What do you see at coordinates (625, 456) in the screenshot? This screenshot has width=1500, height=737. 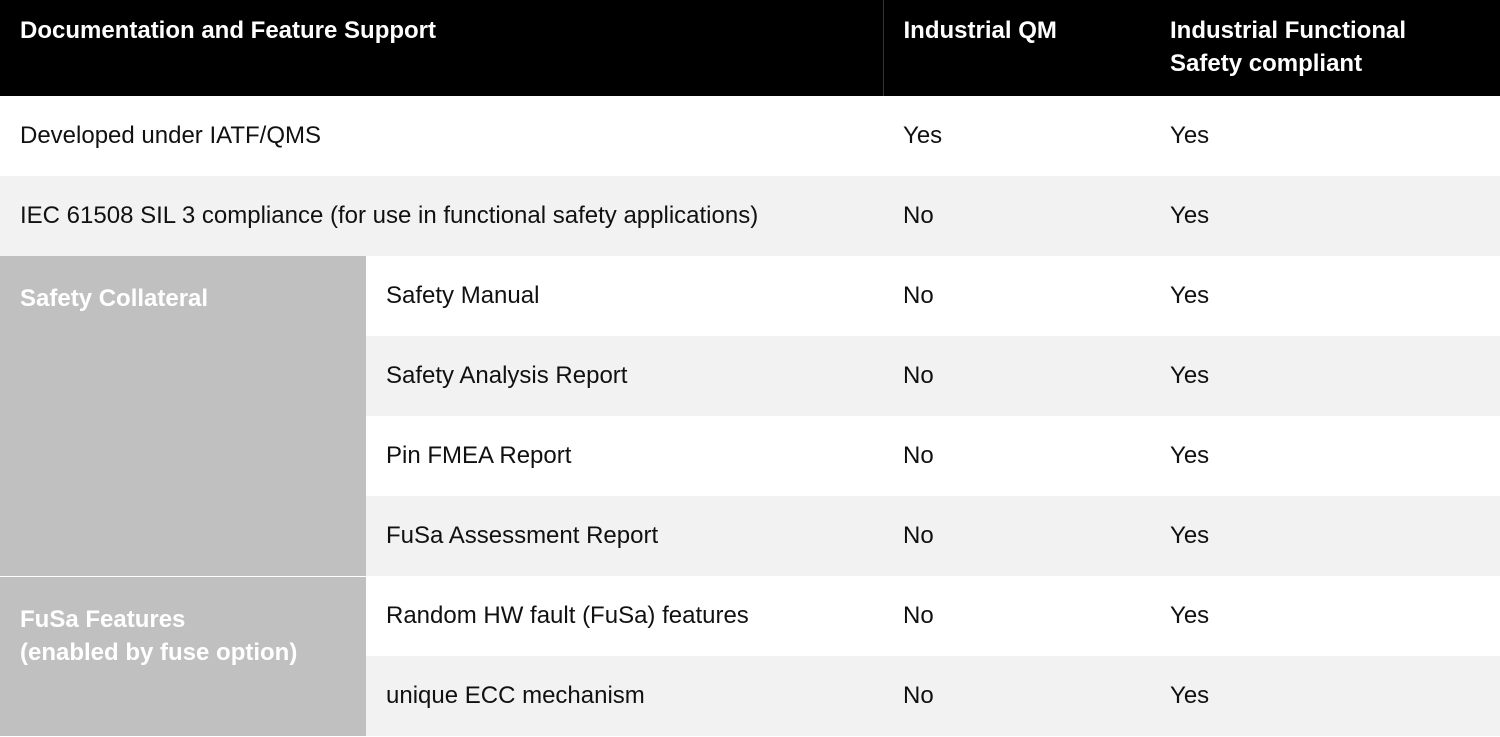 I see `row-label: Pin FMEA Report` at bounding box center [625, 456].